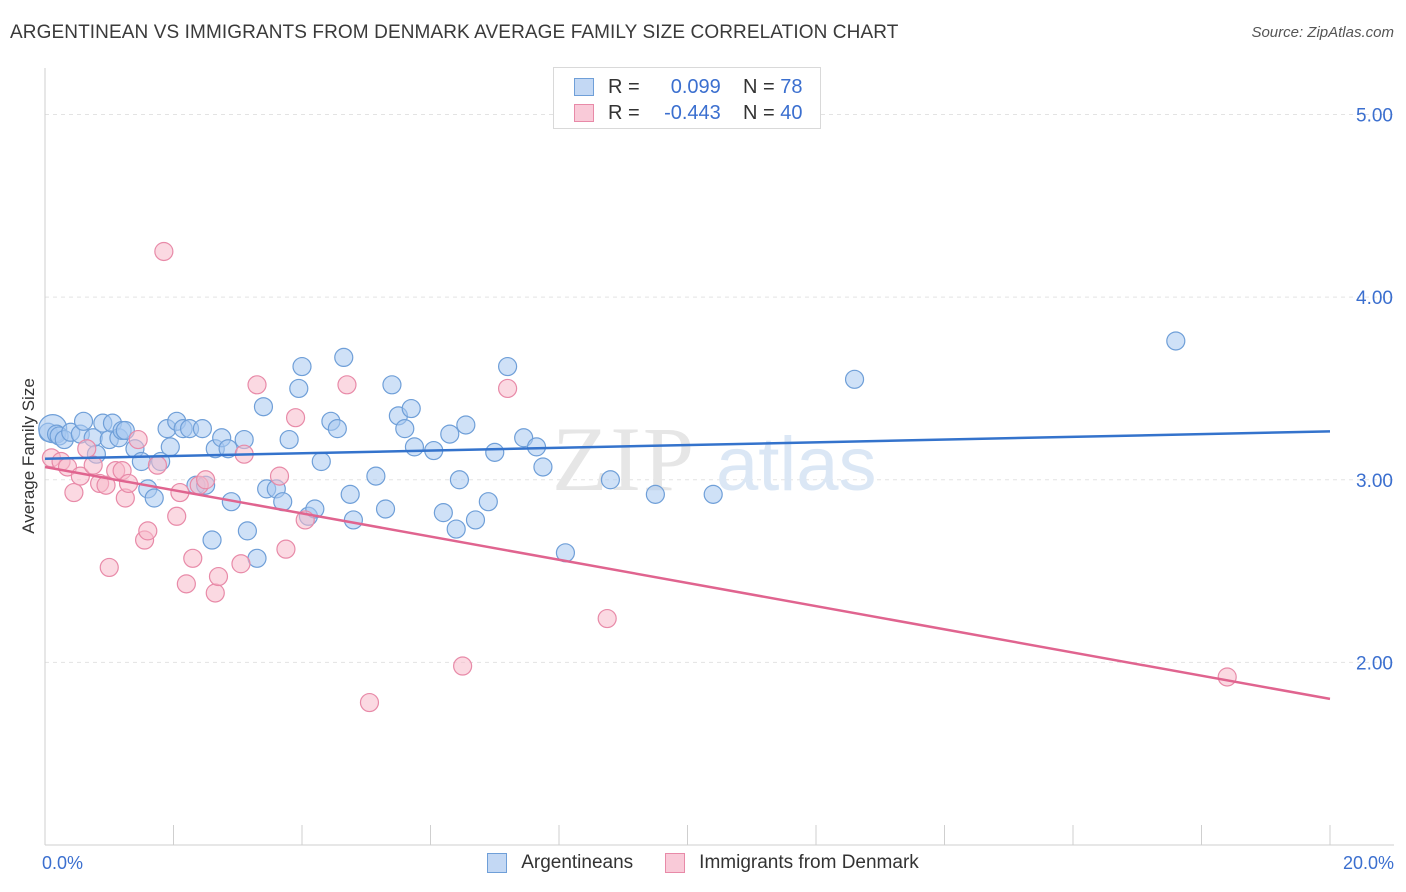 The height and width of the screenshot is (892, 1406). I want to click on legend-item-denmark: Immigrants from Denmark, so click(792, 863).